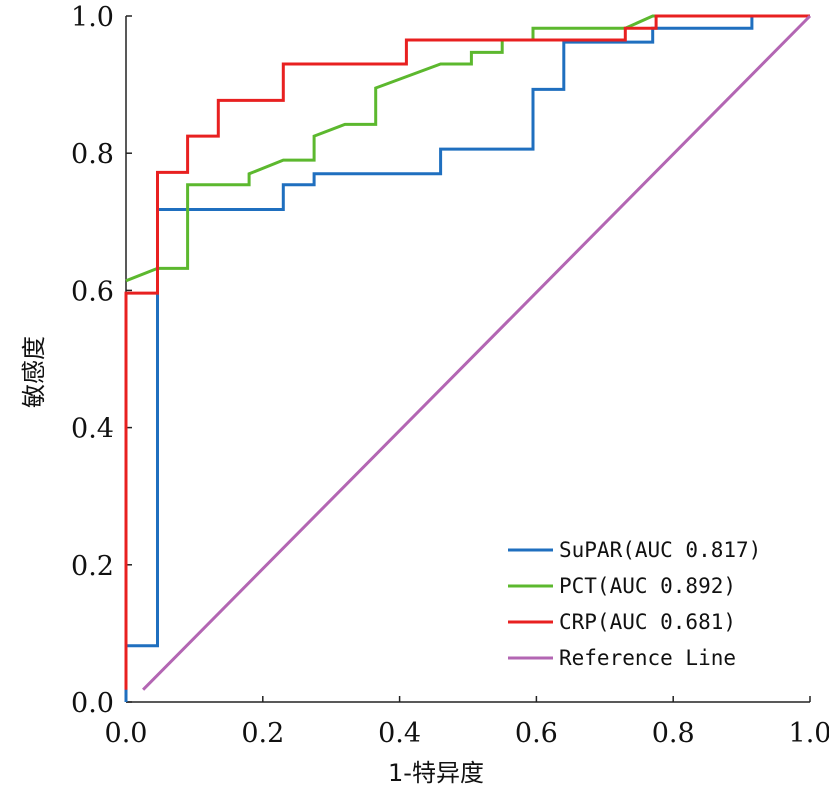  I want to click on x-tick-label: 0.8, so click(673, 733).